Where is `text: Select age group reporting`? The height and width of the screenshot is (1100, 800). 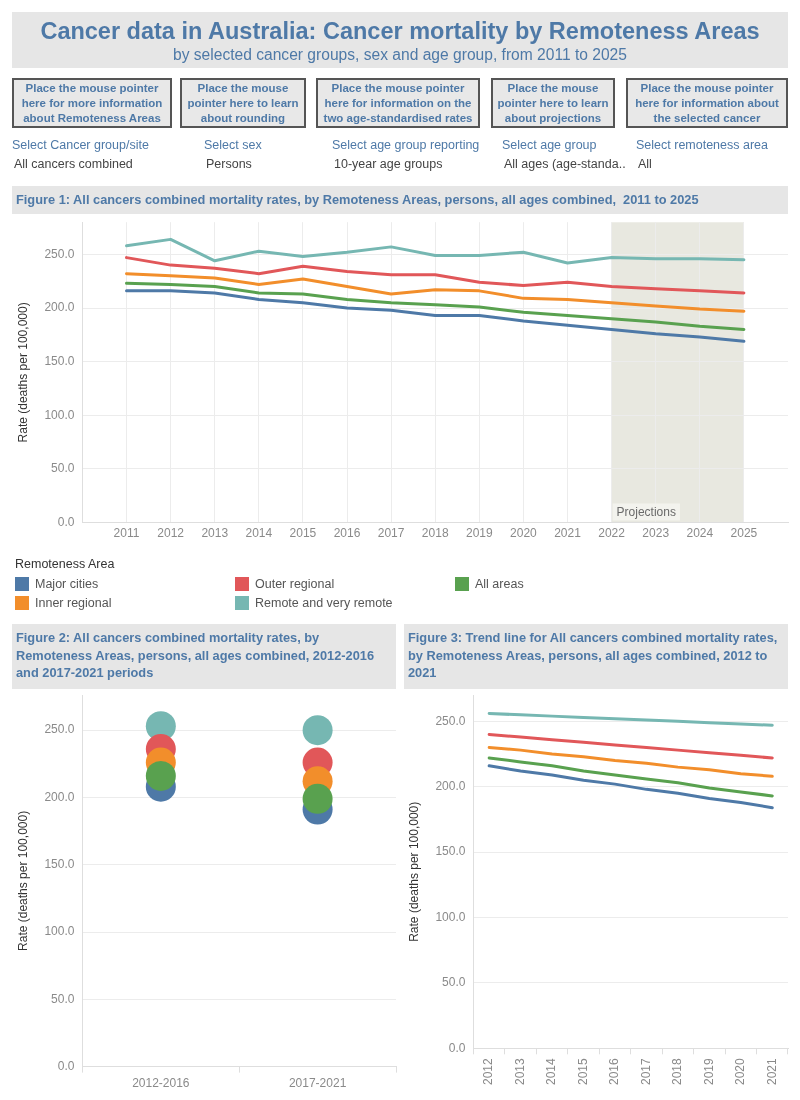
text: Select age group reporting is located at coordinates (406, 145).